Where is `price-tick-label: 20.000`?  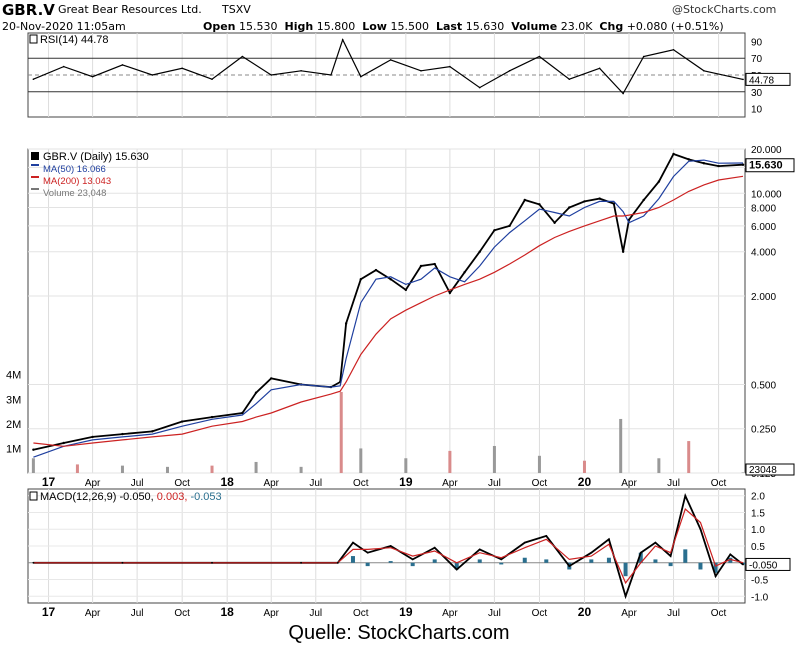
price-tick-label: 20.000 is located at coordinates (766, 150).